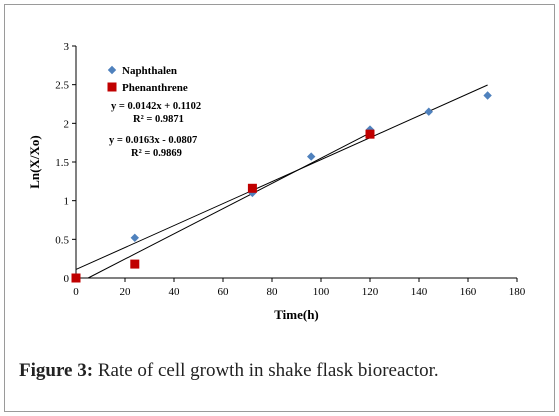  I want to click on caption-label: Figure 3:, so click(56, 370).